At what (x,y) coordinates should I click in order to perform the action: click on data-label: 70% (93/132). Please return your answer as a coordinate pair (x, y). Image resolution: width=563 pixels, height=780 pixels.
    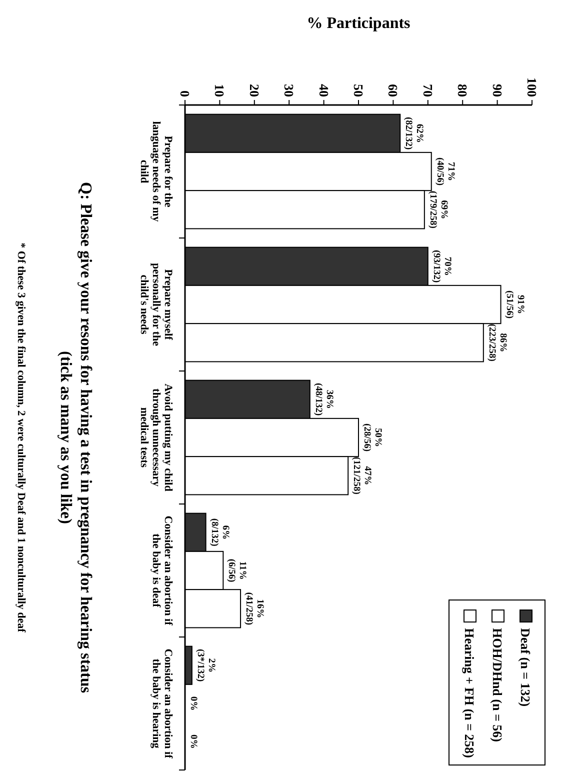
    Looking at the image, I should click on (441, 266).